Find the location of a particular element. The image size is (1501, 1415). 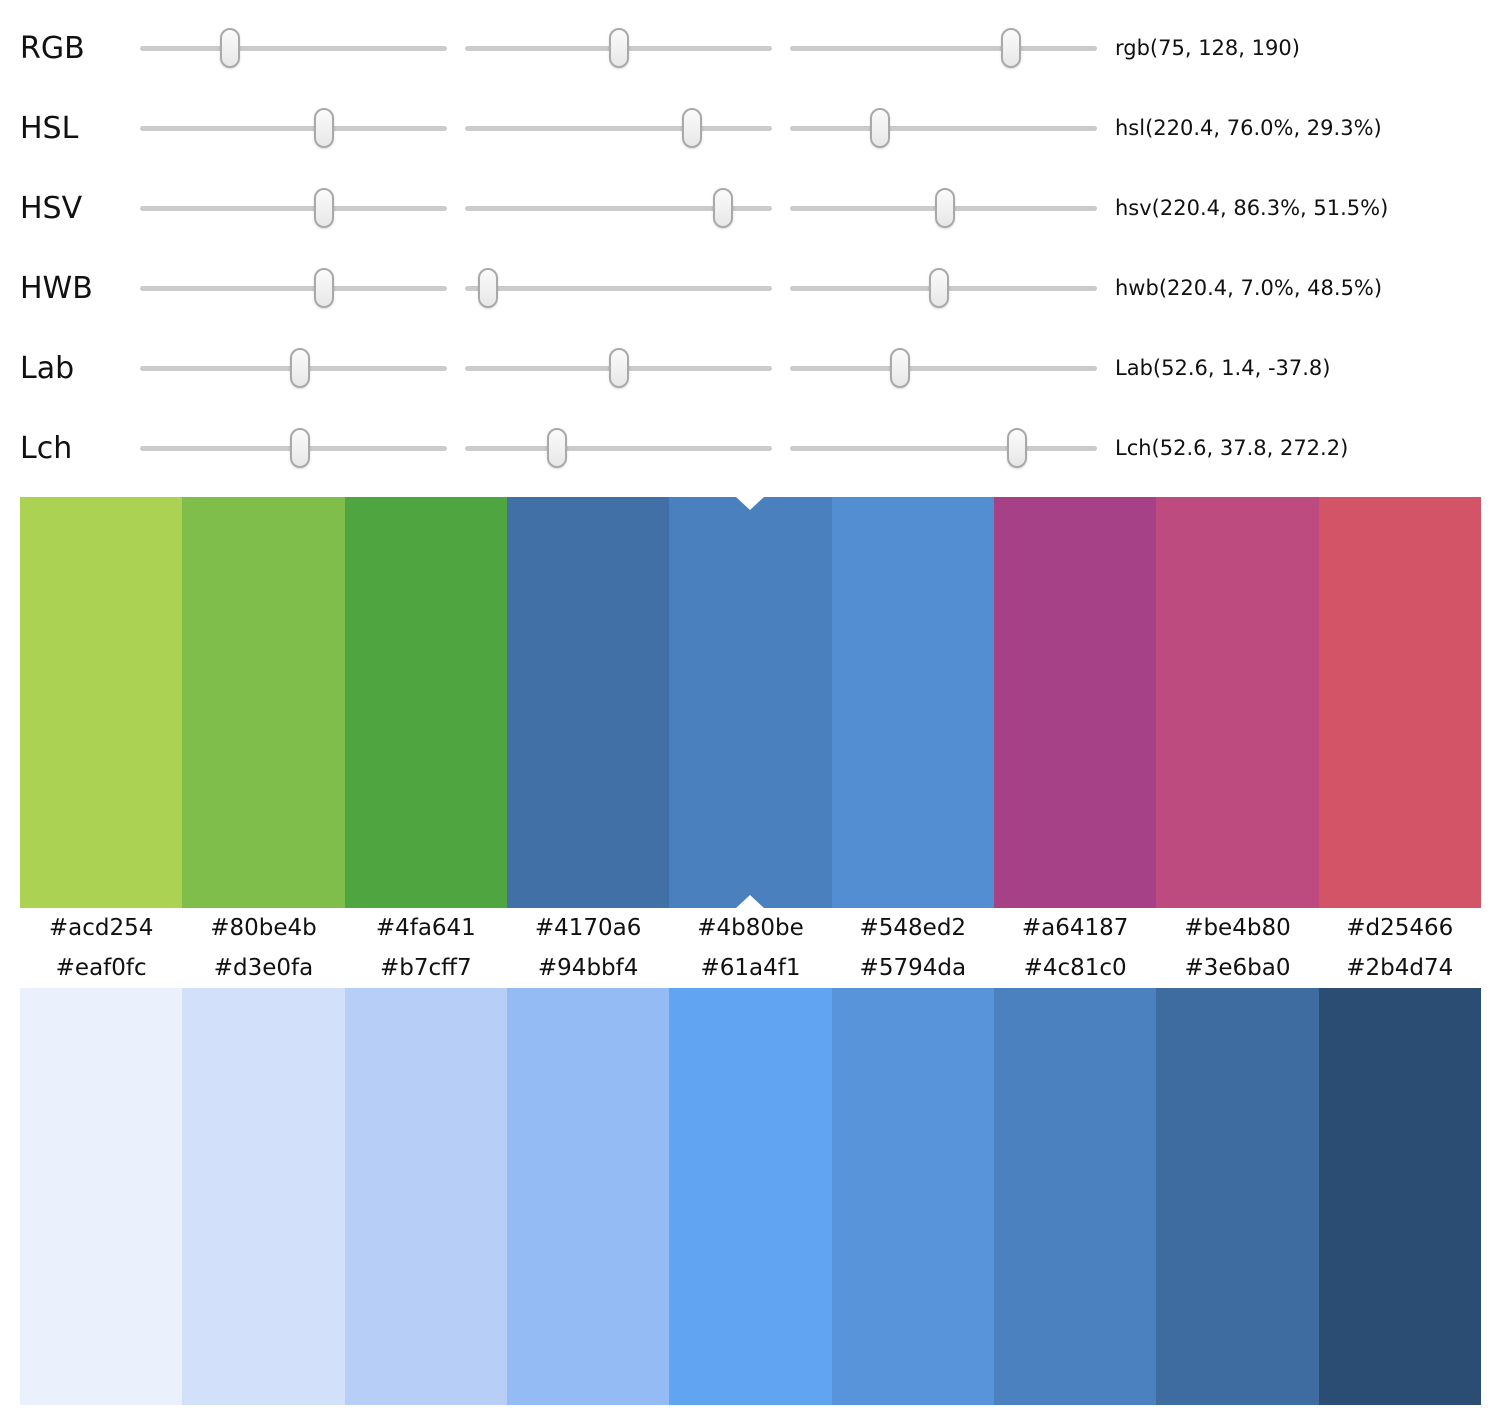

colorspace-label-rgb: RGB is located at coordinates (52, 48).